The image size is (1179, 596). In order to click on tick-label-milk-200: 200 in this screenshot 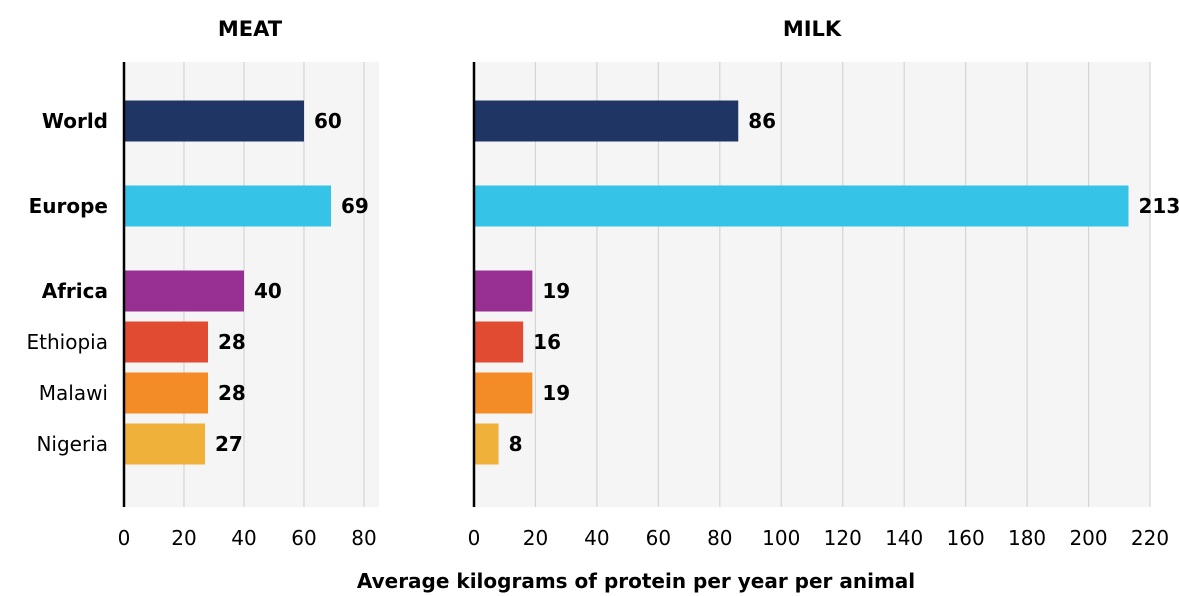, I will do `click(1088, 538)`.